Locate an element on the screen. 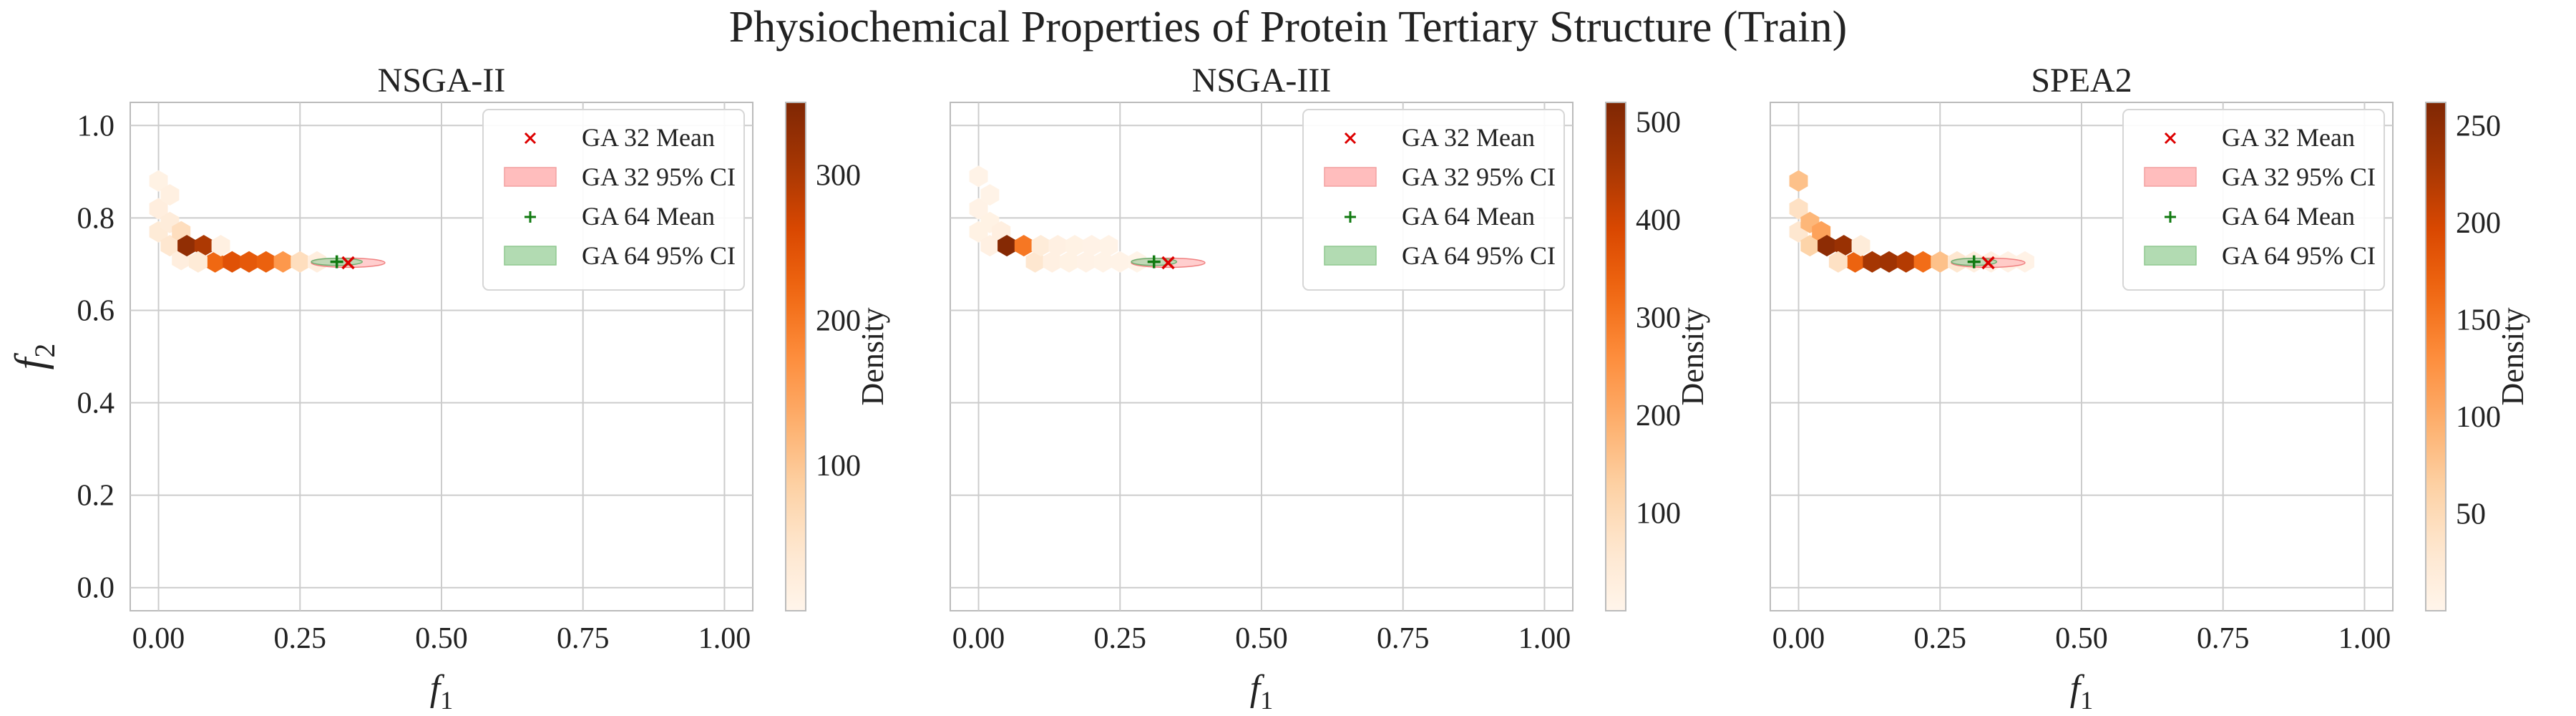 This screenshot has width=2576, height=716. colorbar-tick-label: 150 is located at coordinates (2478, 320).